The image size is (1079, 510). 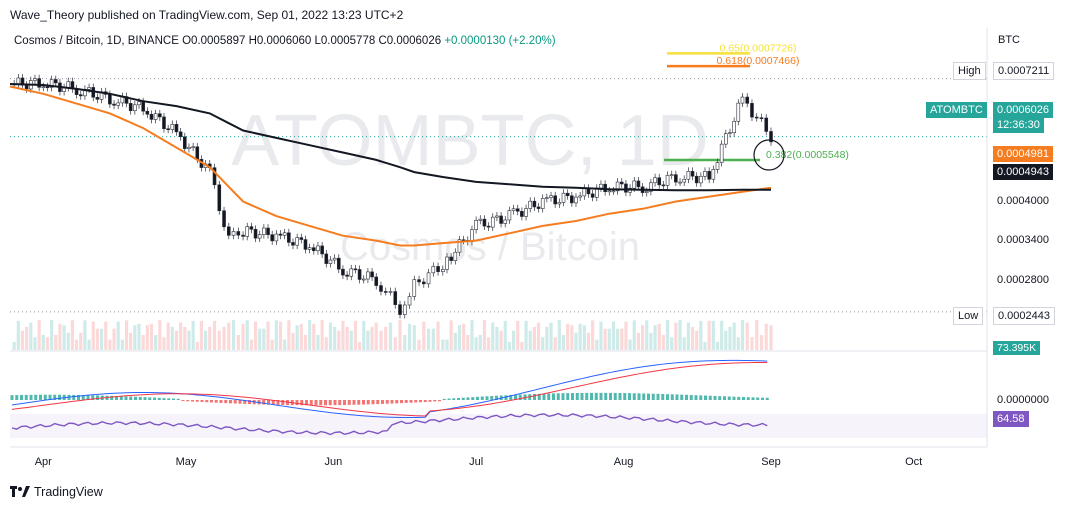 I want to click on rsi-band, so click(x=498, y=426).